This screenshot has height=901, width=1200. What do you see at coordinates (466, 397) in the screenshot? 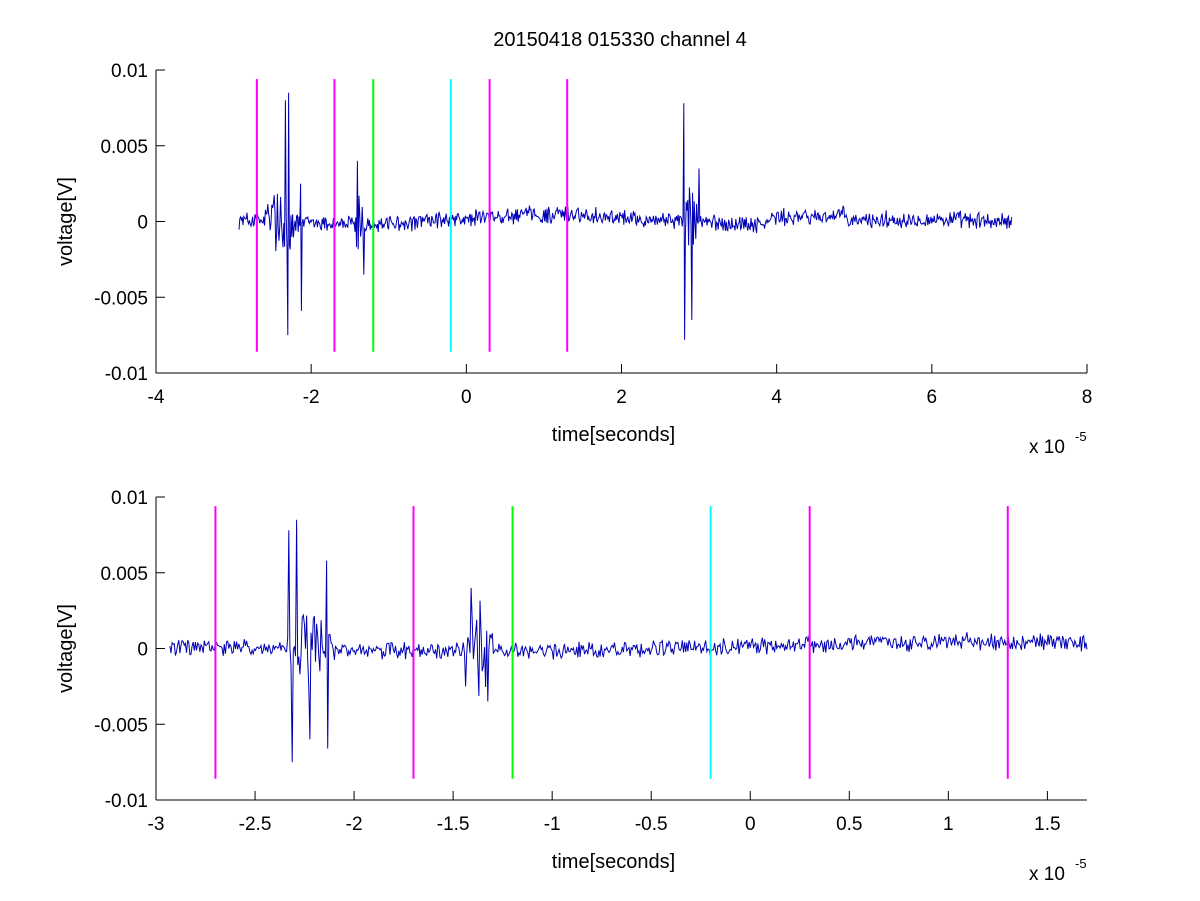
I see `top-x-tick-label: 0` at bounding box center [466, 397].